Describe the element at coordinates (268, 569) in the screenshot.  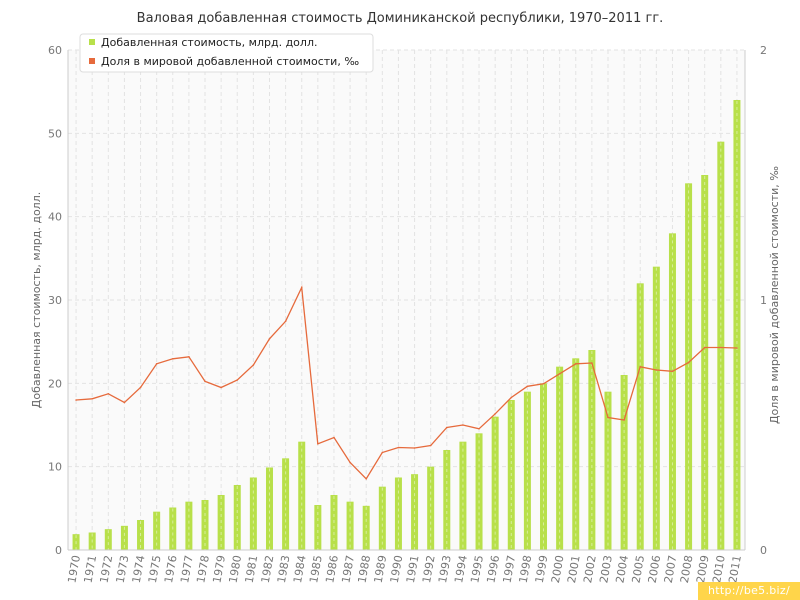
I see `x-tick-label: 1982` at that location.